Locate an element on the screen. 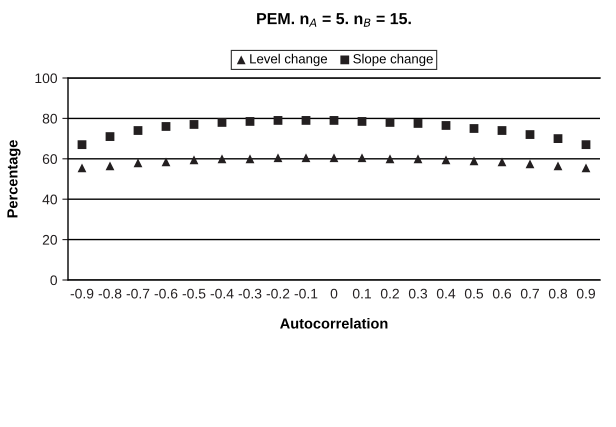  y-tick-label: 40 is located at coordinates (50, 199).